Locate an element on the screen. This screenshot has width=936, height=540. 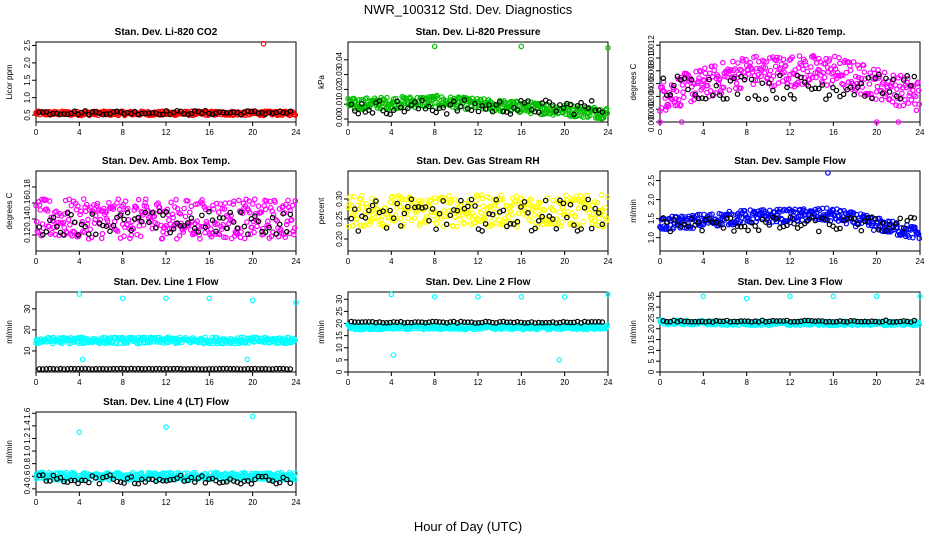
y-tick-label: 15 is located at coordinates (339, 335).